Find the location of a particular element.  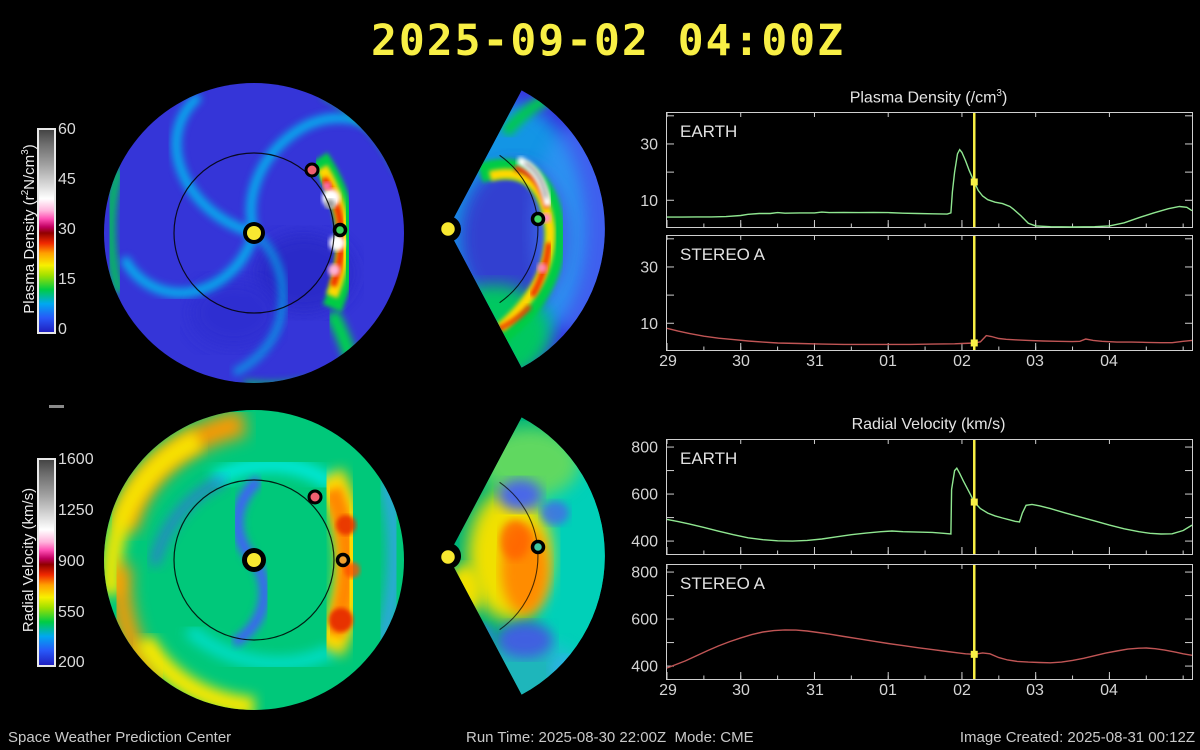

title-text: Plasma Density (/cm is located at coordinates (923, 98).